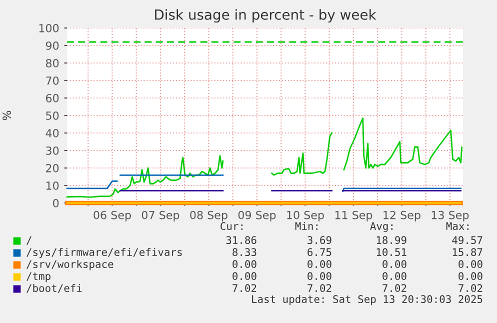 The width and height of the screenshot is (497, 323). I want to click on text: 15.87, so click(467, 252).